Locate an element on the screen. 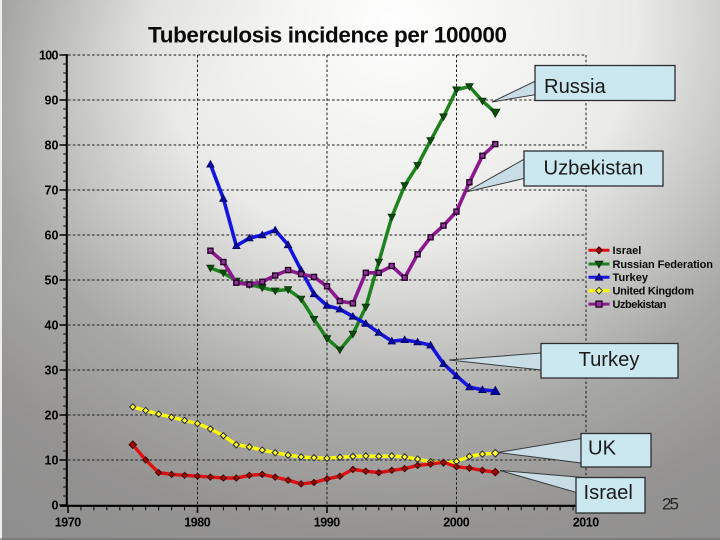  svg-text: 40 is located at coordinates (52, 325).